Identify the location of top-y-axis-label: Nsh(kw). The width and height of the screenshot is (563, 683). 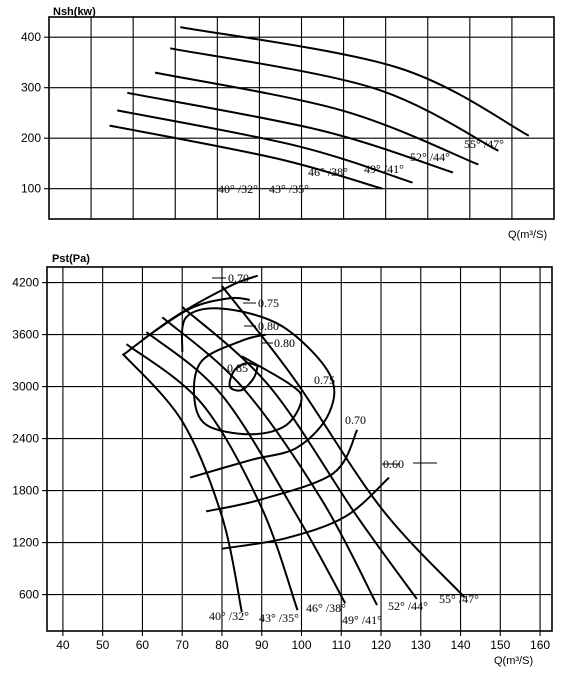
(74, 12).